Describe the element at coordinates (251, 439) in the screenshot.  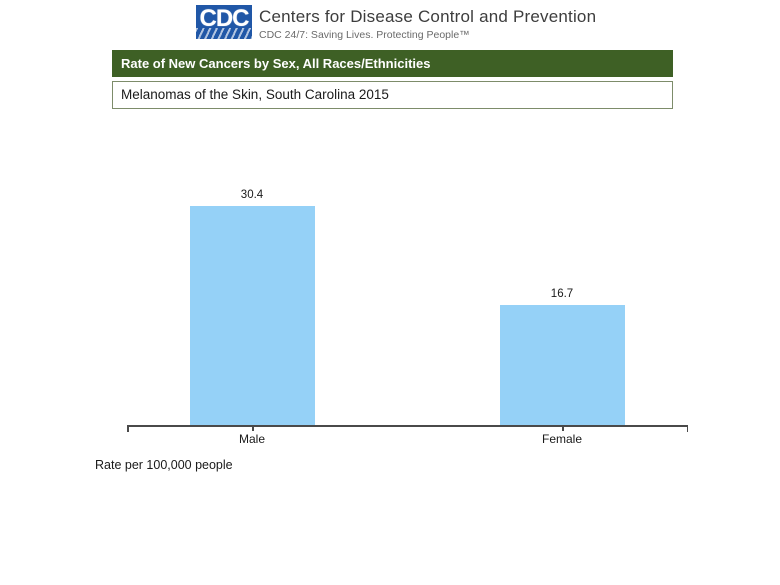
I see `category-label-male: Male` at that location.